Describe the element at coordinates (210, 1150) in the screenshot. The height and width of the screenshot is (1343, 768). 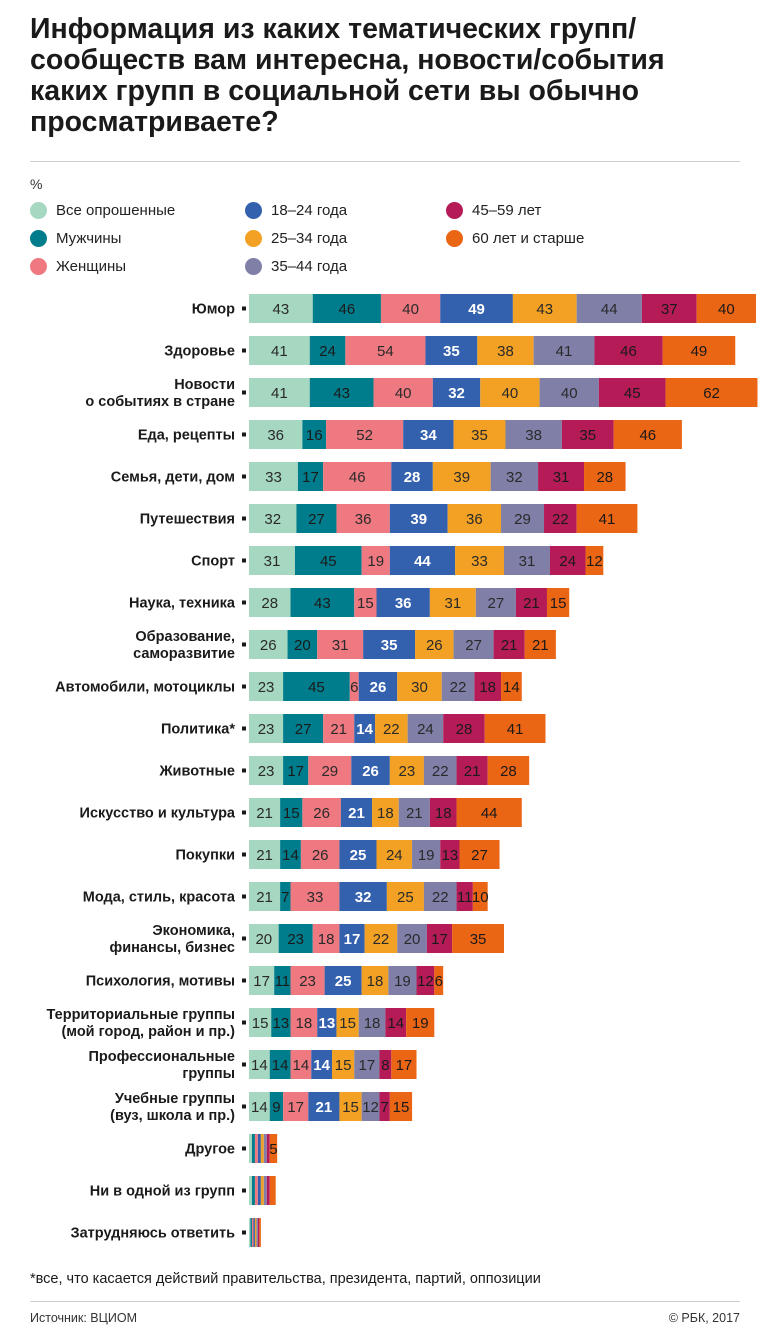
I see `category-label: Другое` at that location.